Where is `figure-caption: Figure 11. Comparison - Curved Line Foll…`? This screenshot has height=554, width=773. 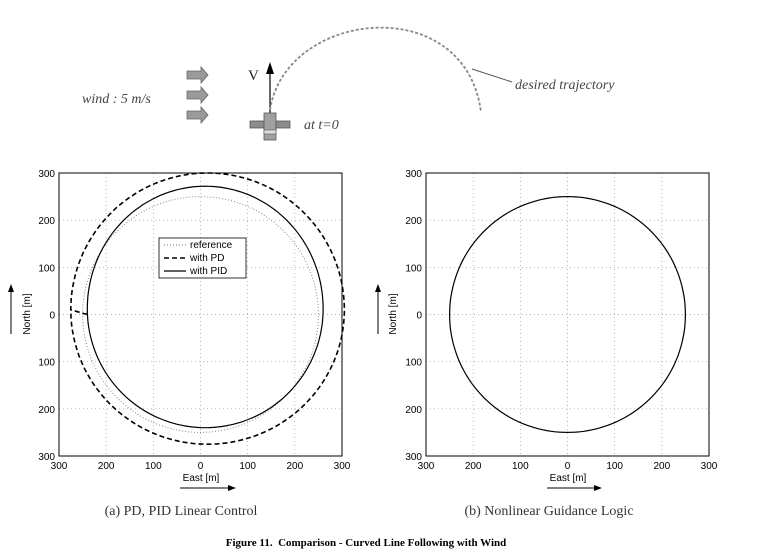 figure-caption: Figure 11. Comparison - Curved Line Foll… is located at coordinates (366, 543).